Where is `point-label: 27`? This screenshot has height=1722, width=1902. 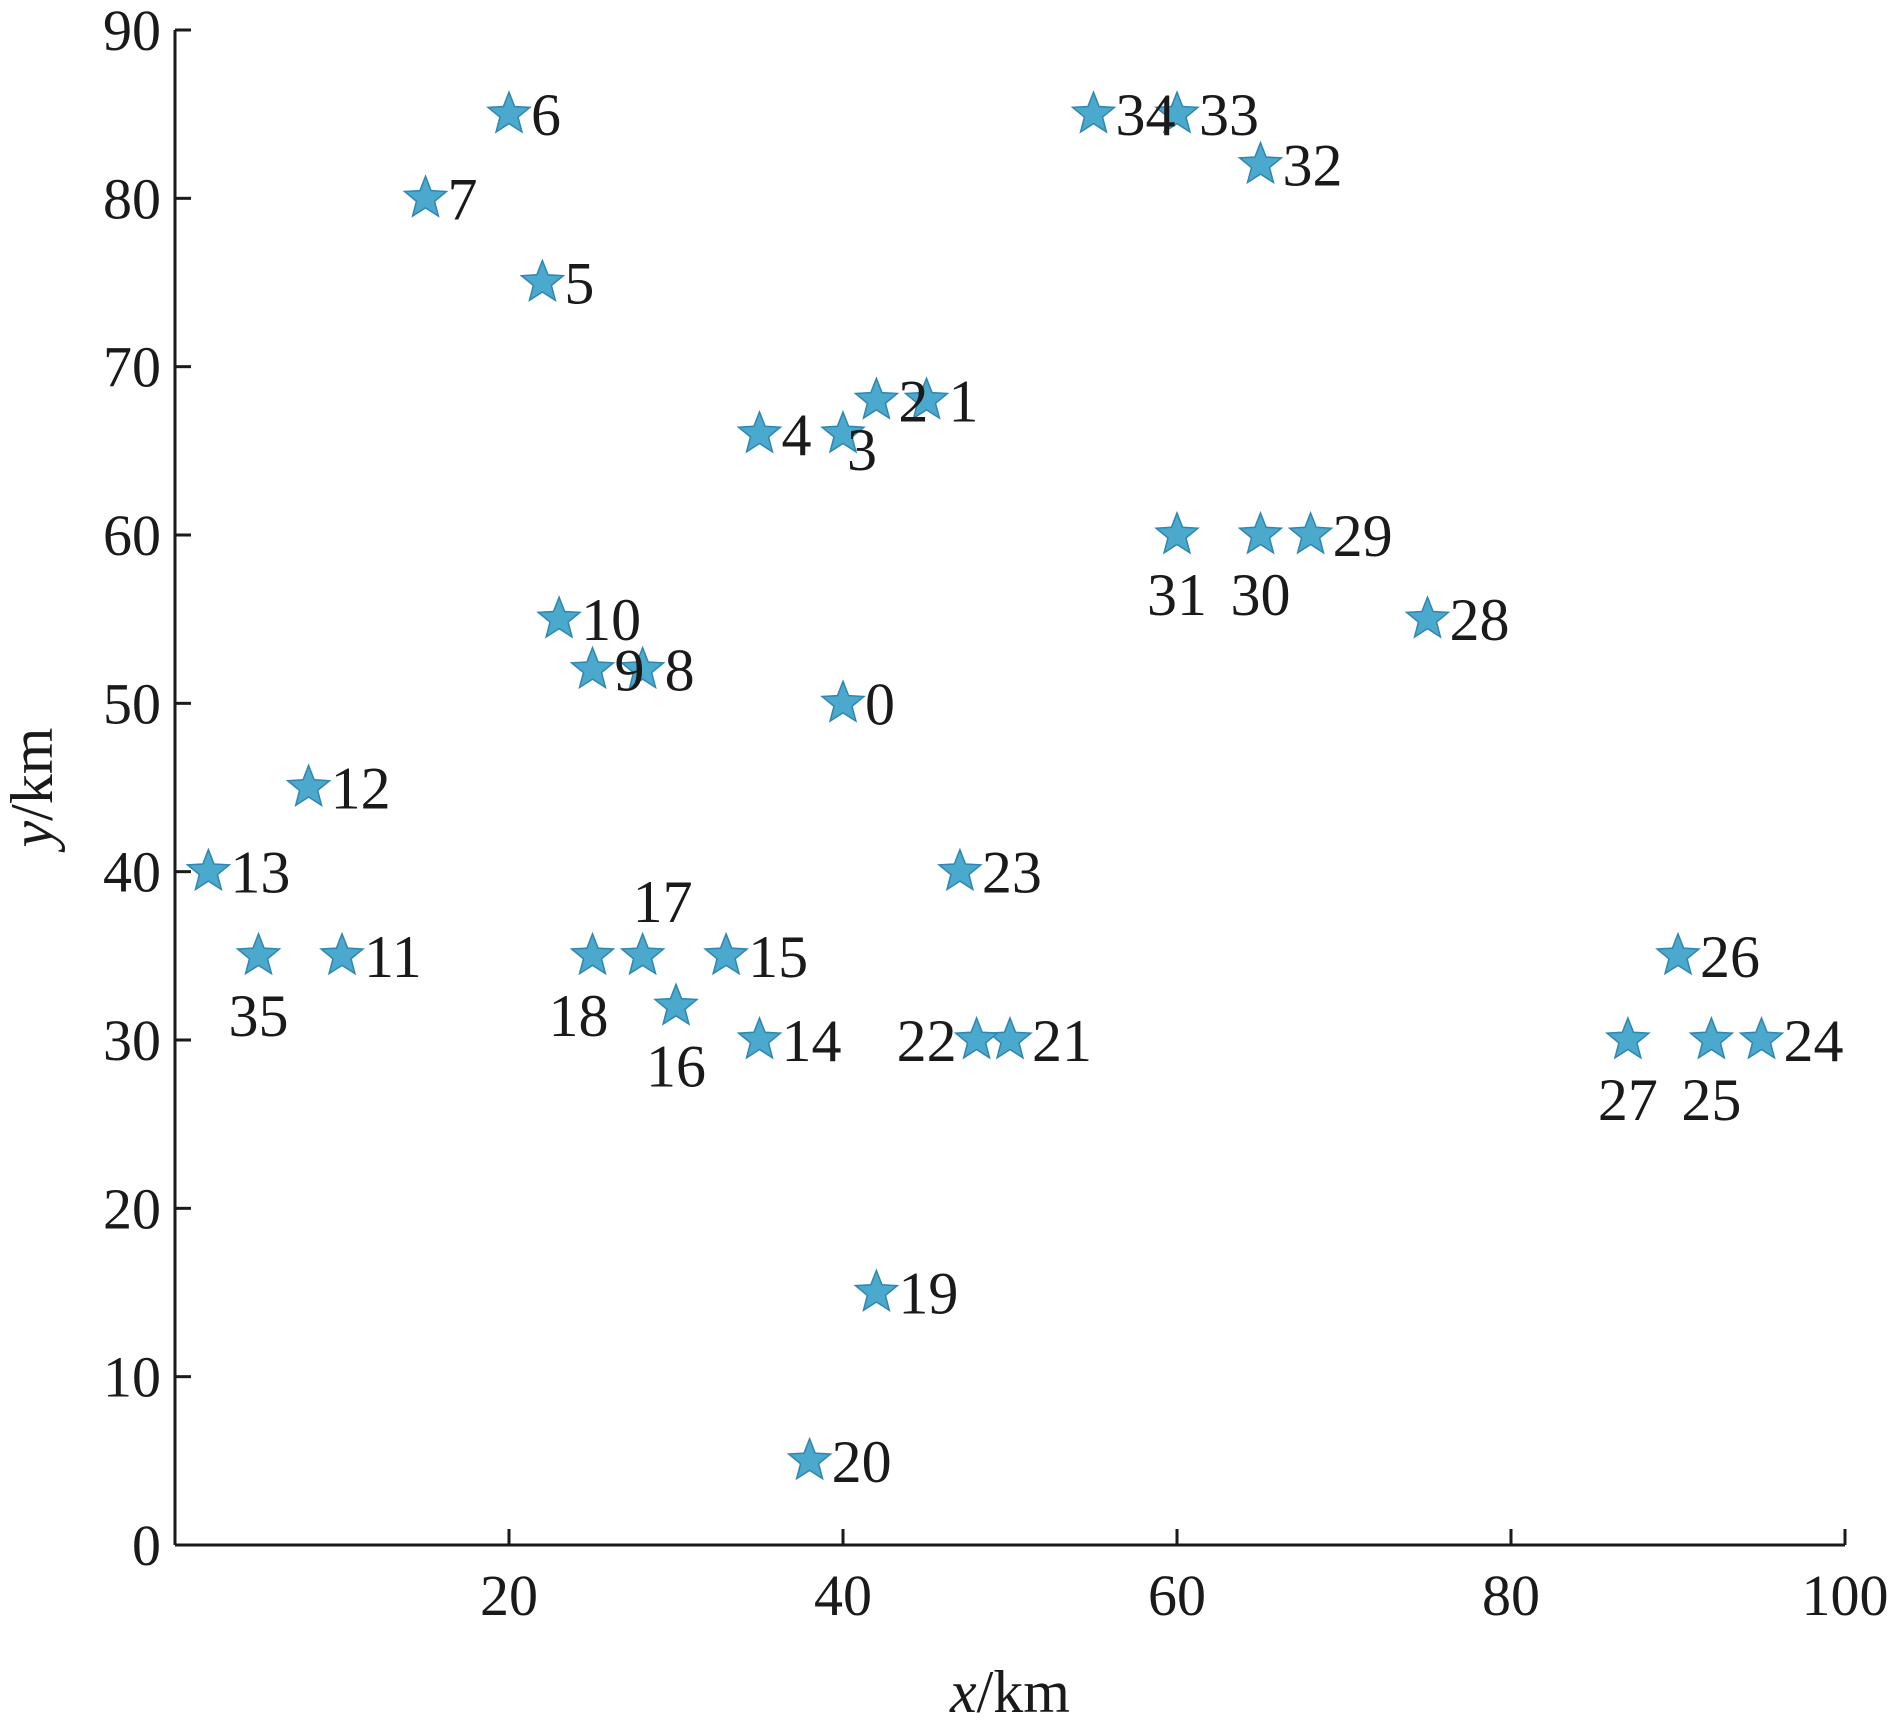 point-label: 27 is located at coordinates (1628, 1100).